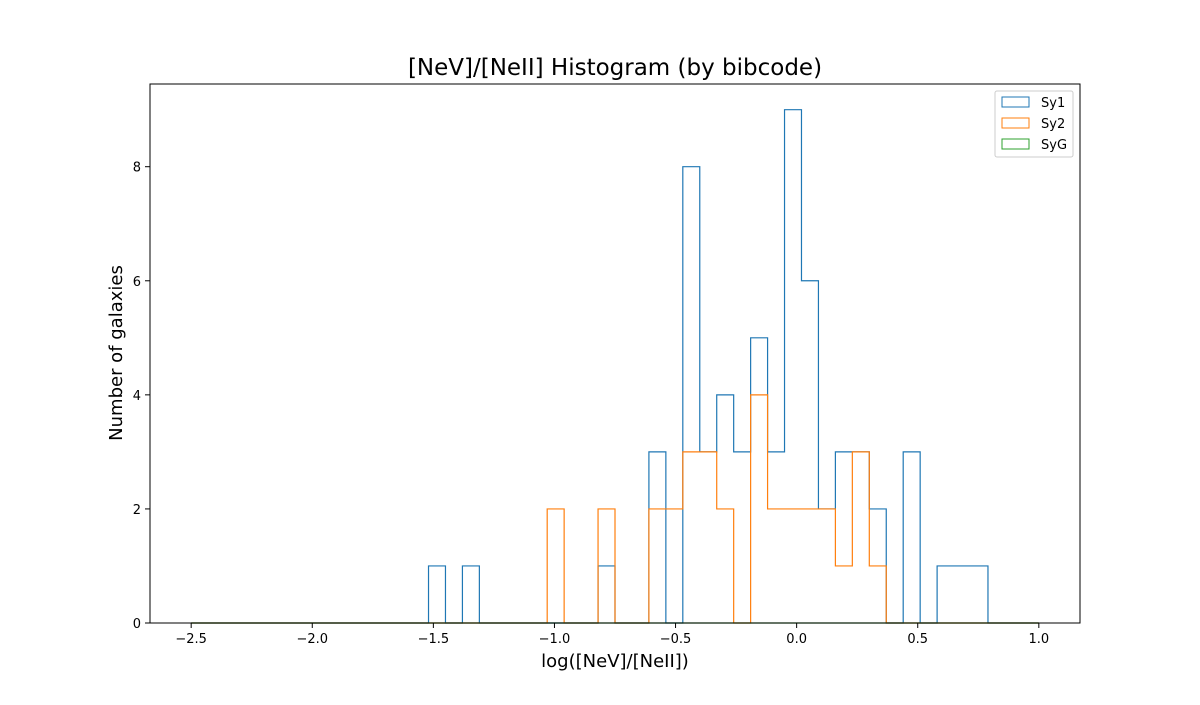  Describe the element at coordinates (615, 661) in the screenshot. I see `x-axis-title: log([NeV]/[NeII])` at that location.